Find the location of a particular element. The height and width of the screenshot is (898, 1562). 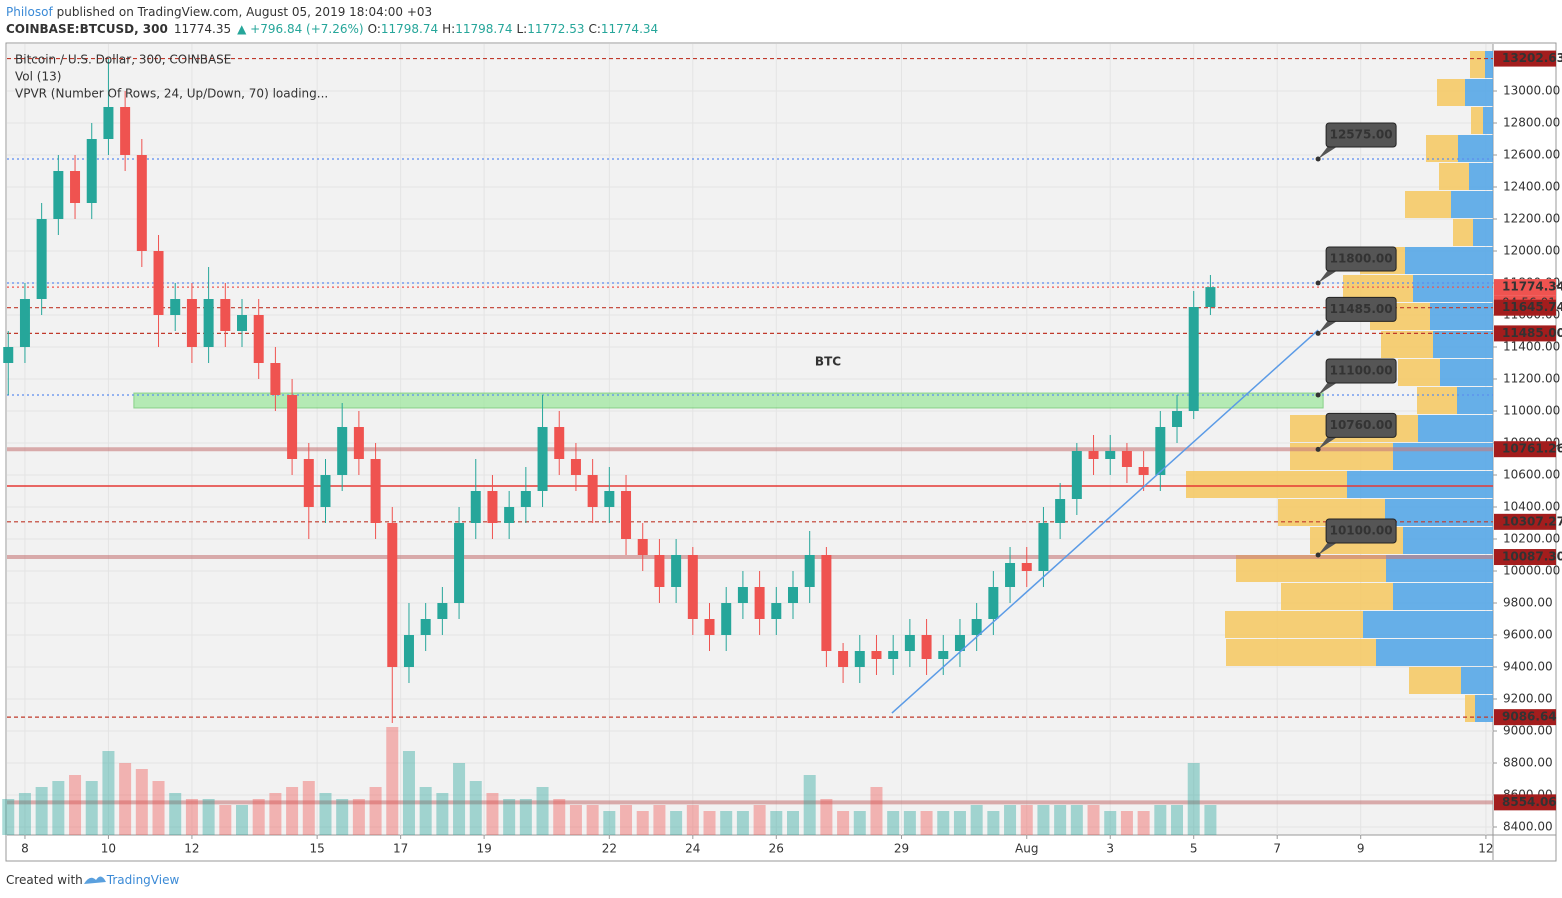

price-axis-marker-label: 10087.30 is located at coordinates (1532, 557).